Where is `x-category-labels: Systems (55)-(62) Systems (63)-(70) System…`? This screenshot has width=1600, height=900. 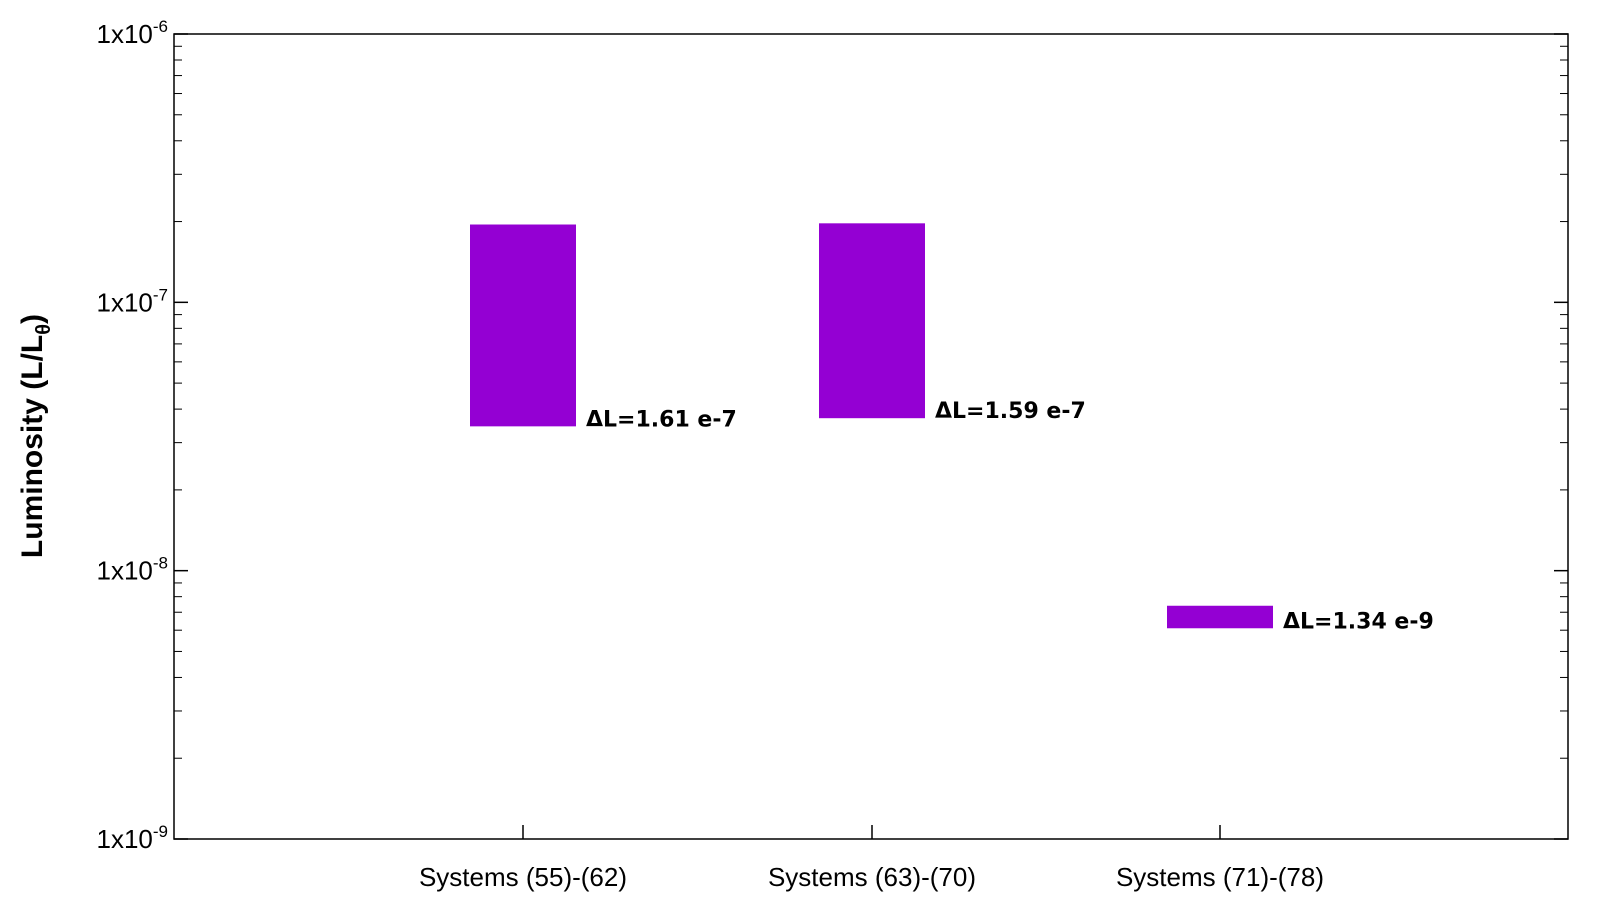 x-category-labels: Systems (55)-(62) Systems (63)-(70) System… is located at coordinates (871, 877).